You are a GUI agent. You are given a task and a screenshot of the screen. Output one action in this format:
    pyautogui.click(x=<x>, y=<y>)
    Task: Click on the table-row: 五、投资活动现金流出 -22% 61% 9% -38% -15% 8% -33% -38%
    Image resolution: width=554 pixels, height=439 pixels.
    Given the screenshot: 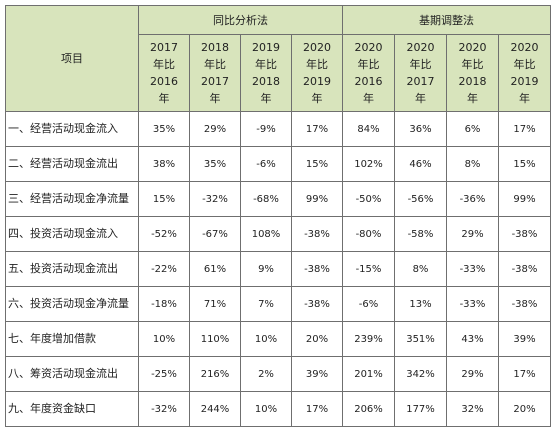 What is the action you would take?
    pyautogui.click(x=278, y=269)
    